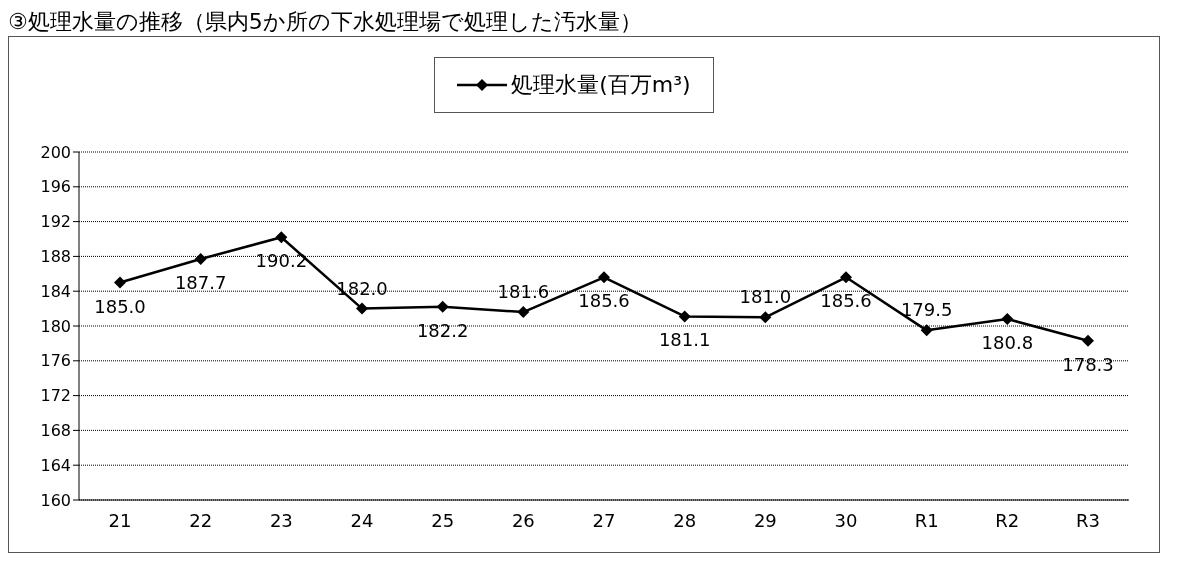 Image resolution: width=1178 pixels, height=568 pixels. I want to click on y-tick-label: 168, so click(55, 431).